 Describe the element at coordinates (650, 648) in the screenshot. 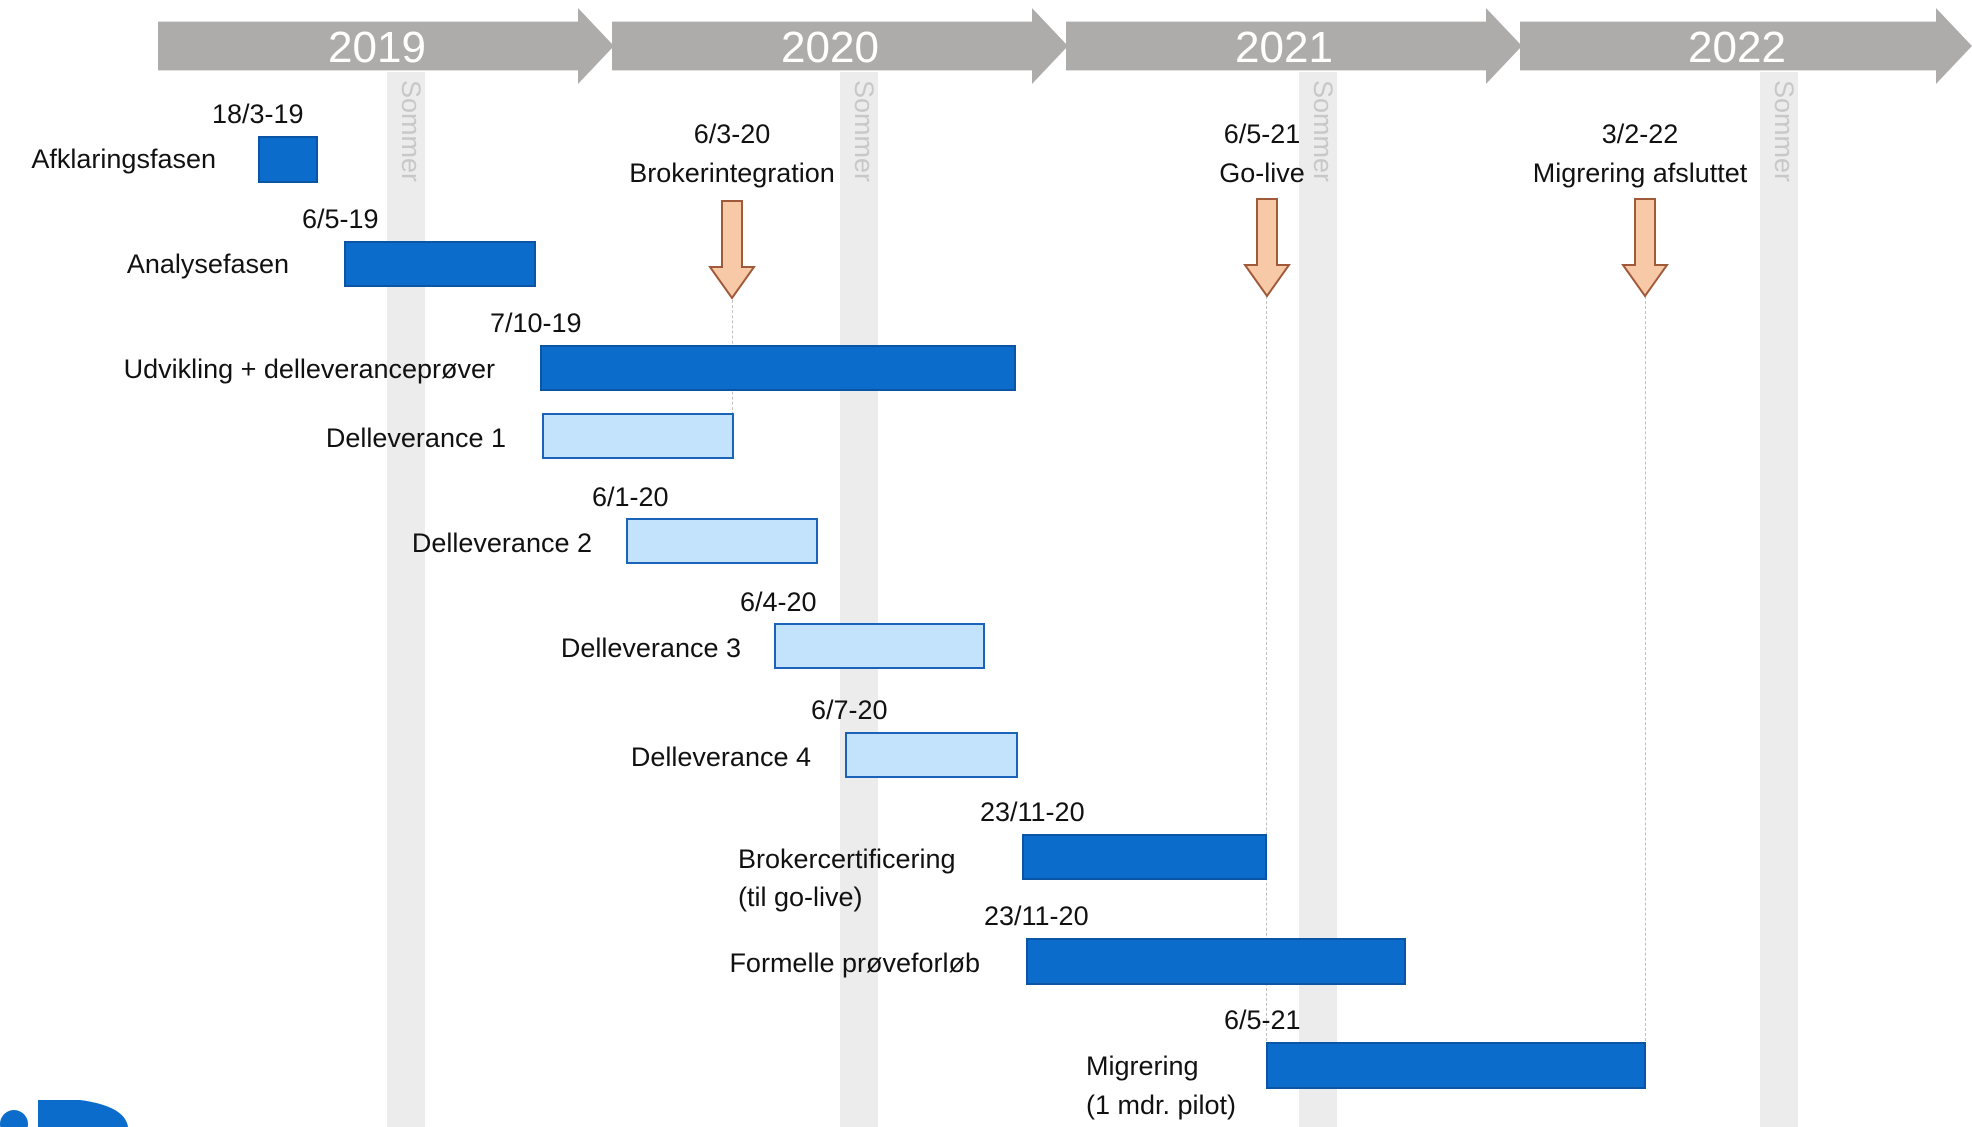

I see `phase-label-delleverance-3: Delleverance 3` at that location.